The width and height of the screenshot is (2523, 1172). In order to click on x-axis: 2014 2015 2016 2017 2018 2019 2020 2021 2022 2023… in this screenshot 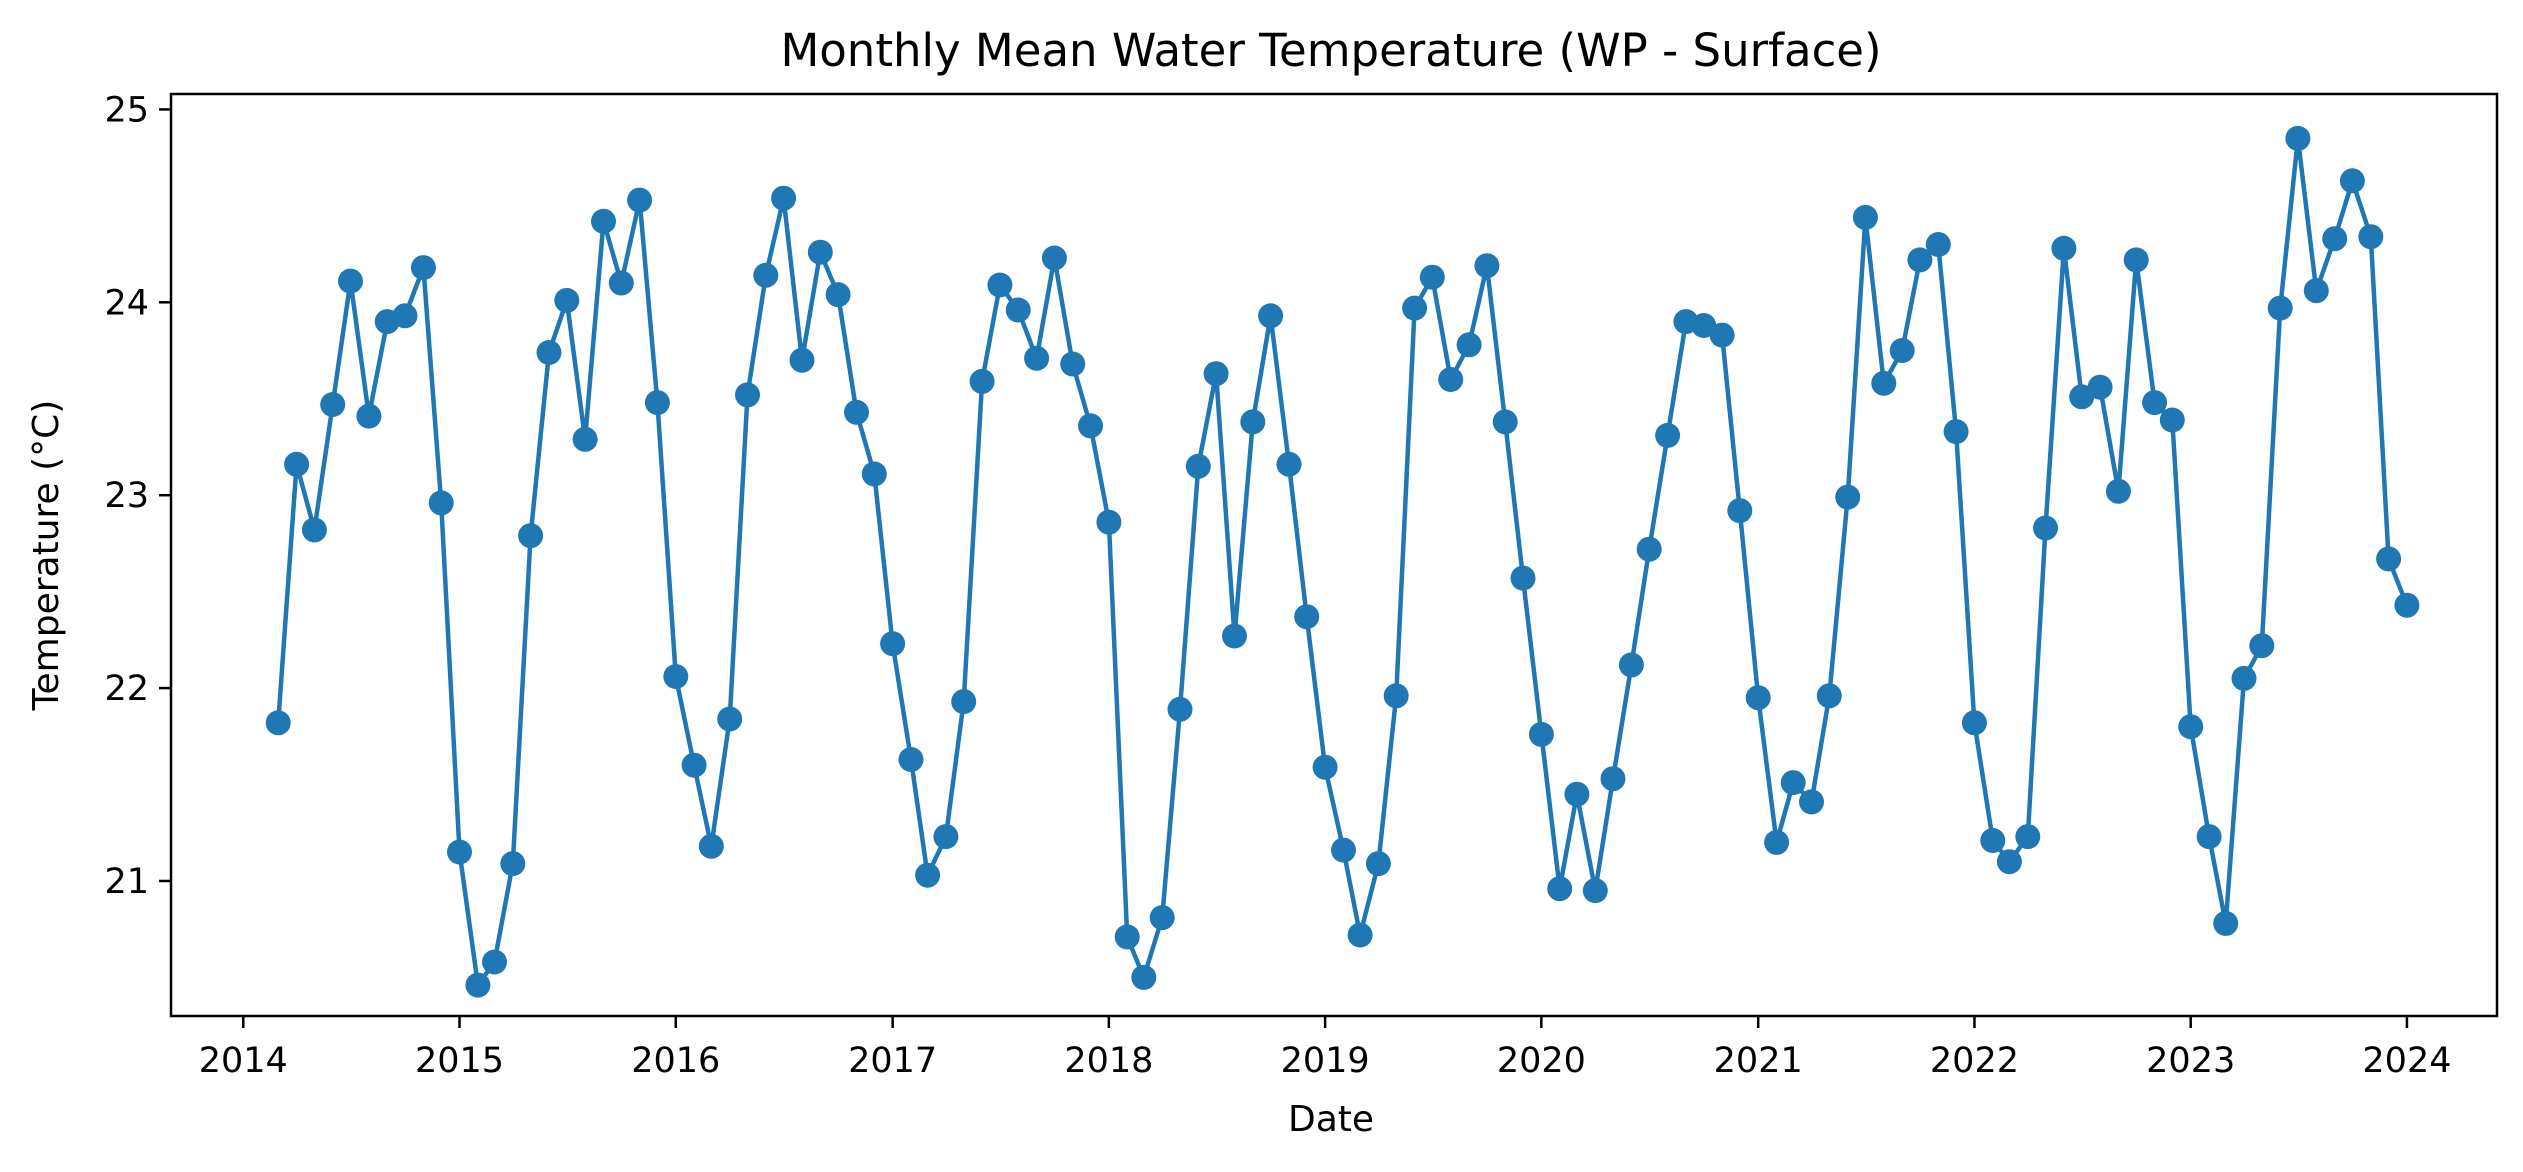, I will do `click(1325, 1048)`.